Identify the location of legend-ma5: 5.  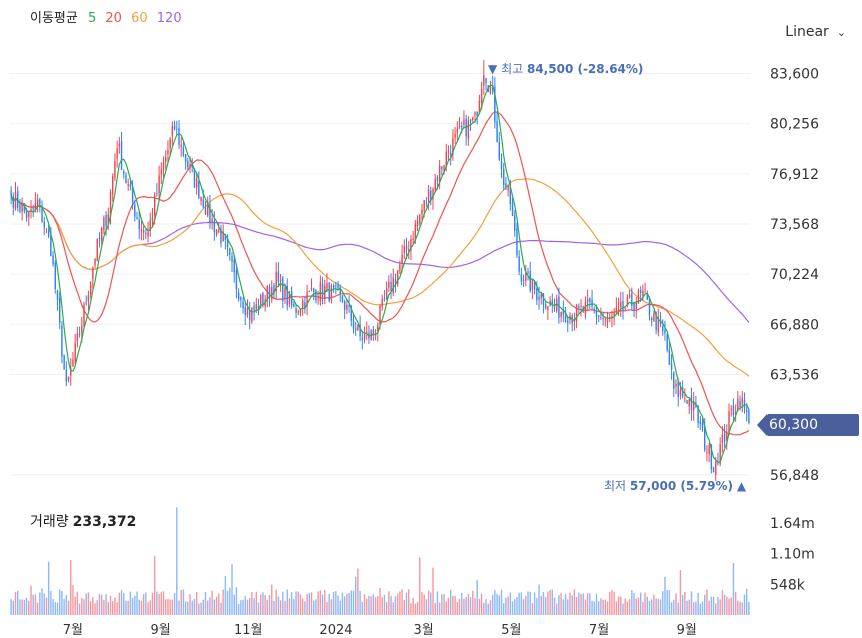
(92, 18).